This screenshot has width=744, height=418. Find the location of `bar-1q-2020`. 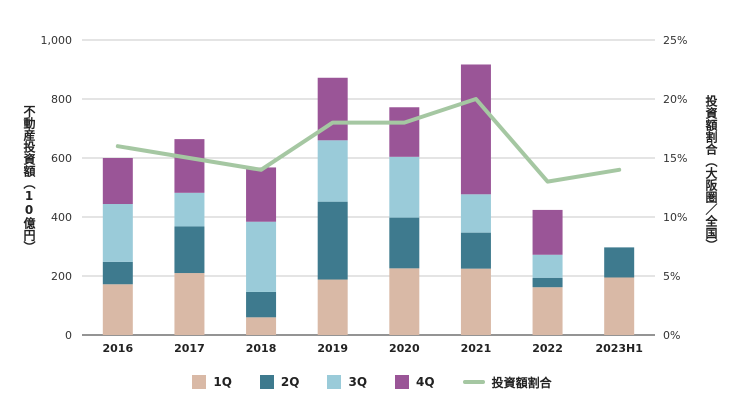

bar-1q-2020 is located at coordinates (404, 301).